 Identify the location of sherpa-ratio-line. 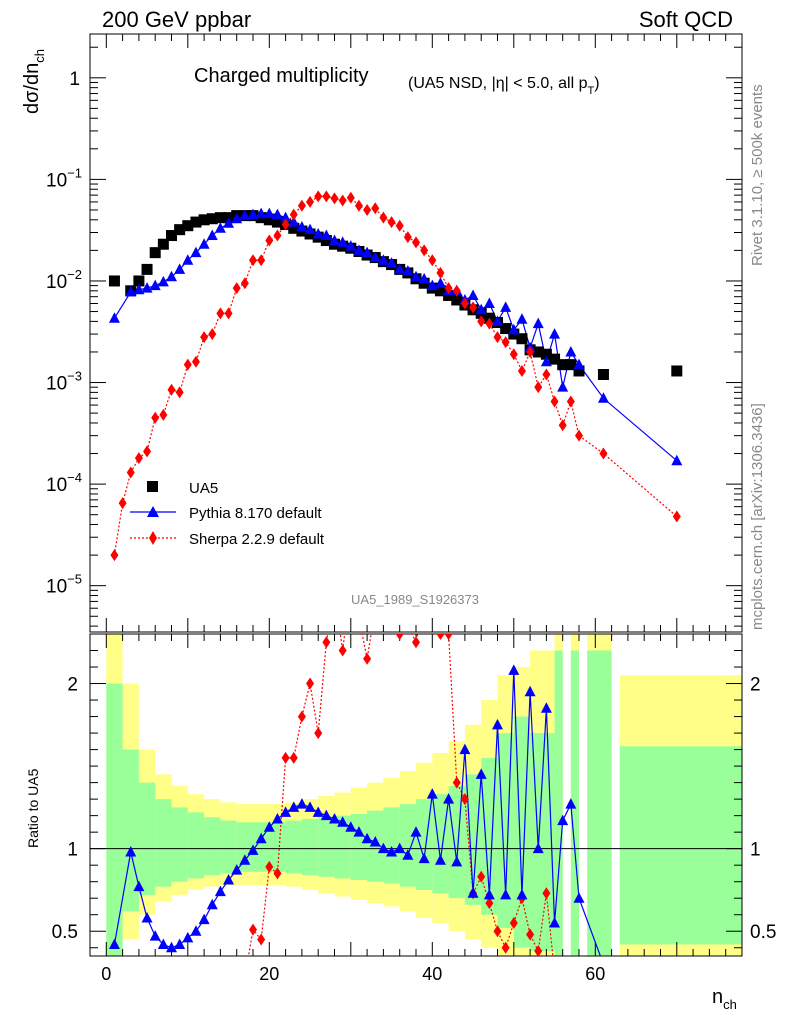
(400, 795).